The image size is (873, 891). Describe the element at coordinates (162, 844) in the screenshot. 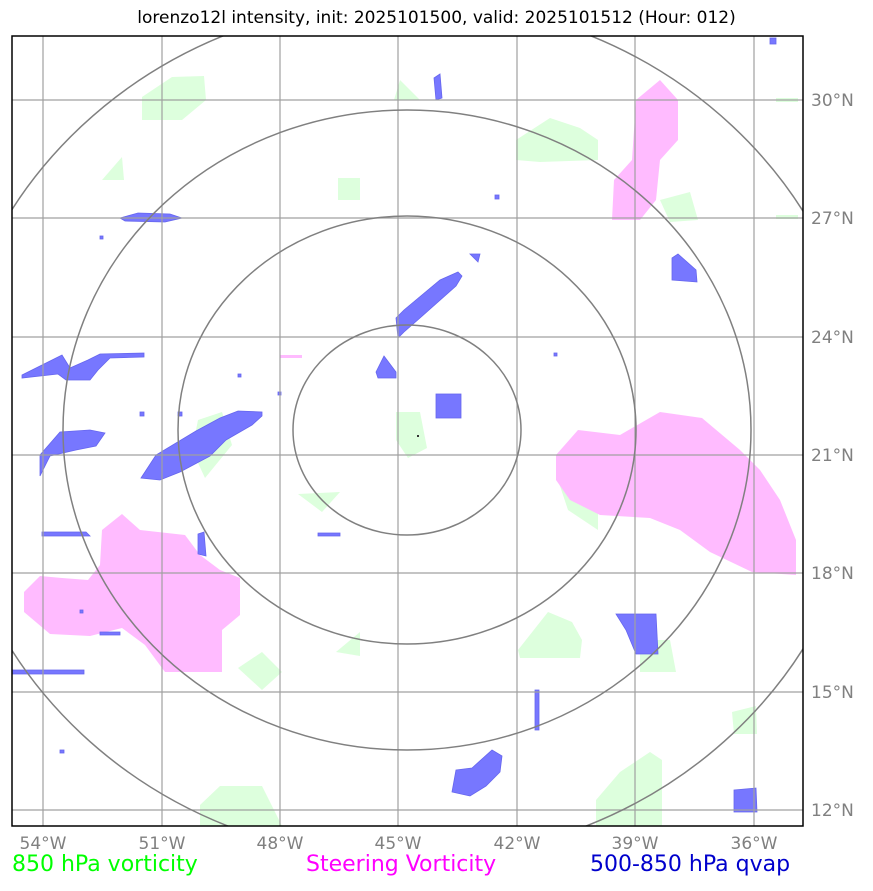

I see `lon-tick: 51°W` at that location.